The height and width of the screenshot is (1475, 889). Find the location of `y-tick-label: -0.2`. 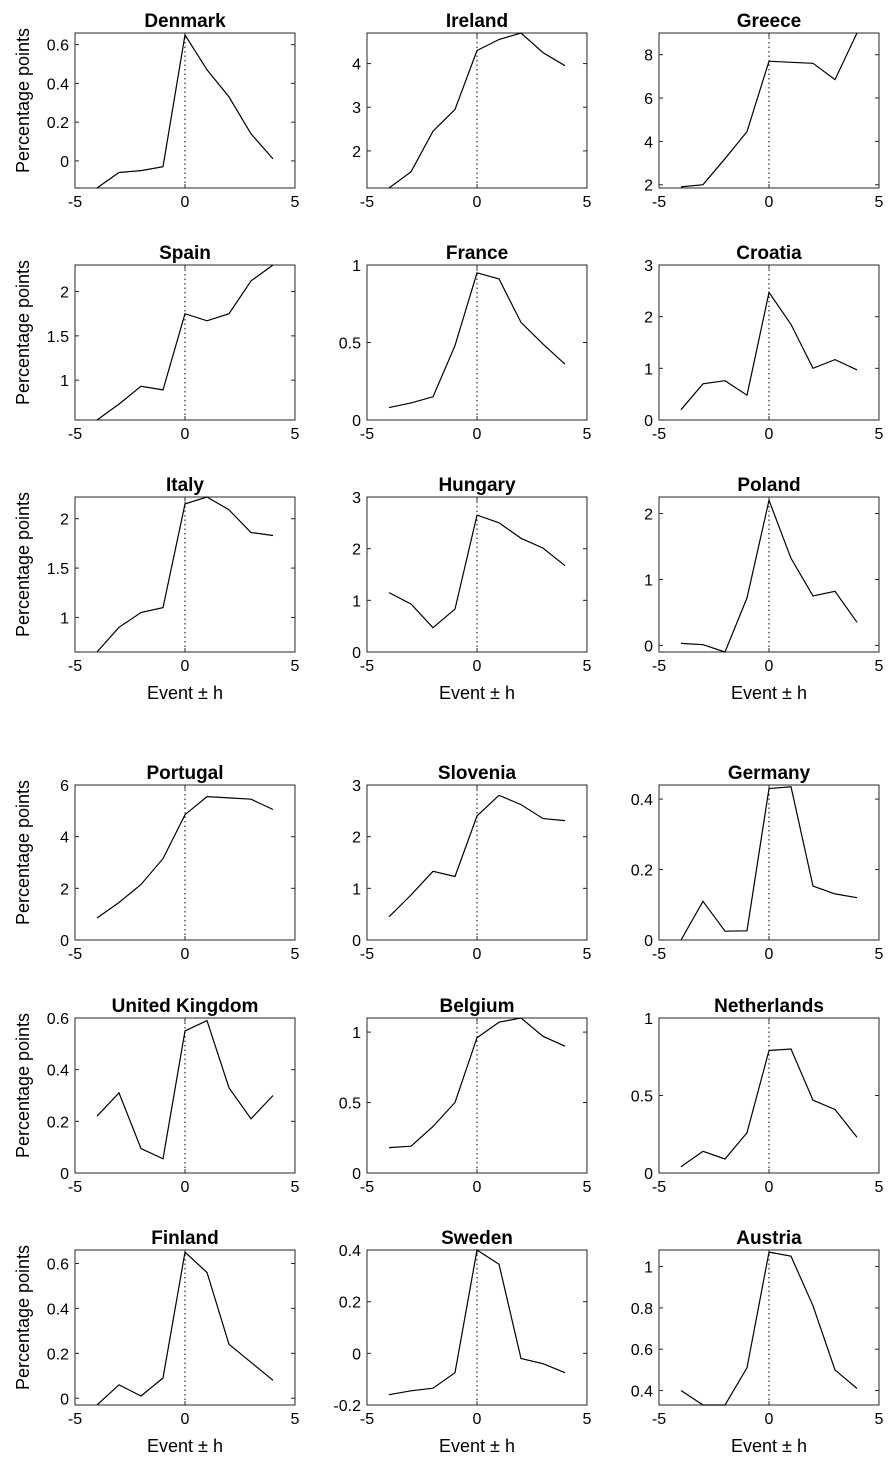

y-tick-label: -0.2 is located at coordinates (347, 1406).